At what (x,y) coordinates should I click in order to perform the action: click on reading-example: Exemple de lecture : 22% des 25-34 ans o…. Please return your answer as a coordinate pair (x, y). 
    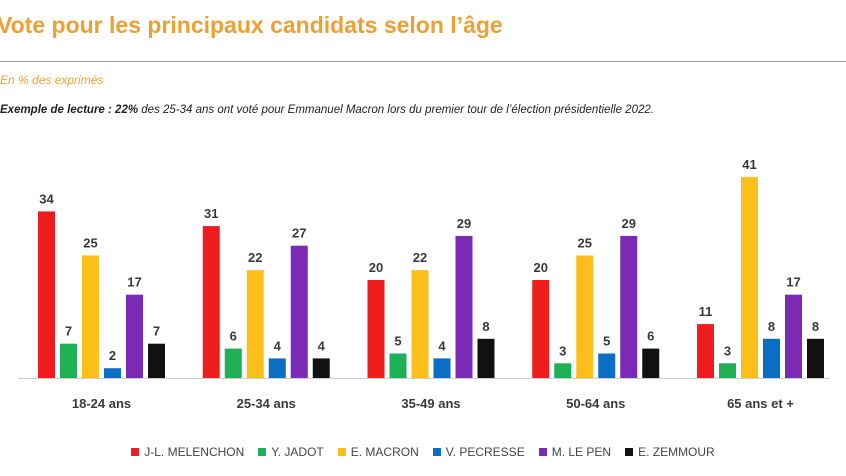
    Looking at the image, I should click on (327, 110).